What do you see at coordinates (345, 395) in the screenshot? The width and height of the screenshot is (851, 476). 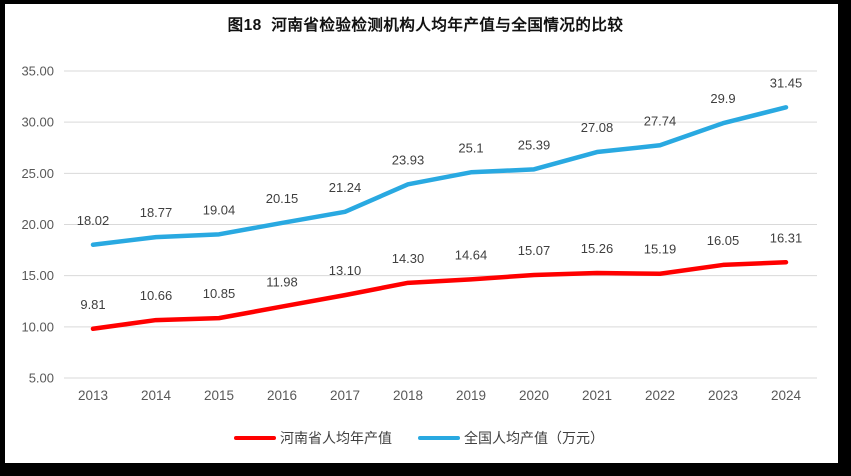 I see `x-axis-tick-label: 2017` at bounding box center [345, 395].